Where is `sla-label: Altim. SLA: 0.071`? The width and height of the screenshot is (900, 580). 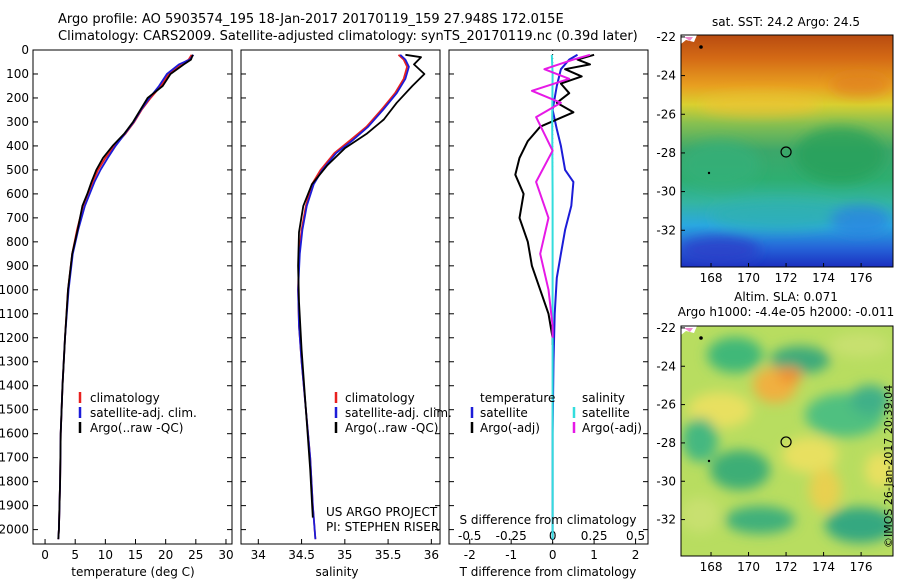 sla-label: Altim. SLA: 0.071 is located at coordinates (786, 297).